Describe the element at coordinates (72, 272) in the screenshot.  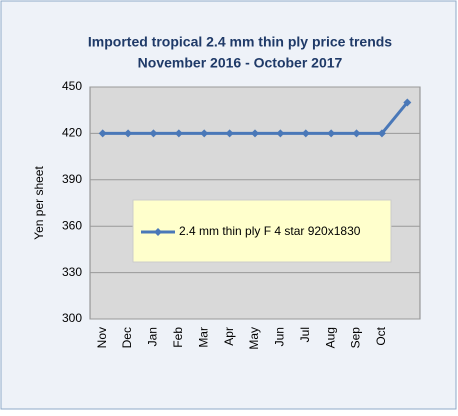
I see `y-tick-label: 330` at that location.